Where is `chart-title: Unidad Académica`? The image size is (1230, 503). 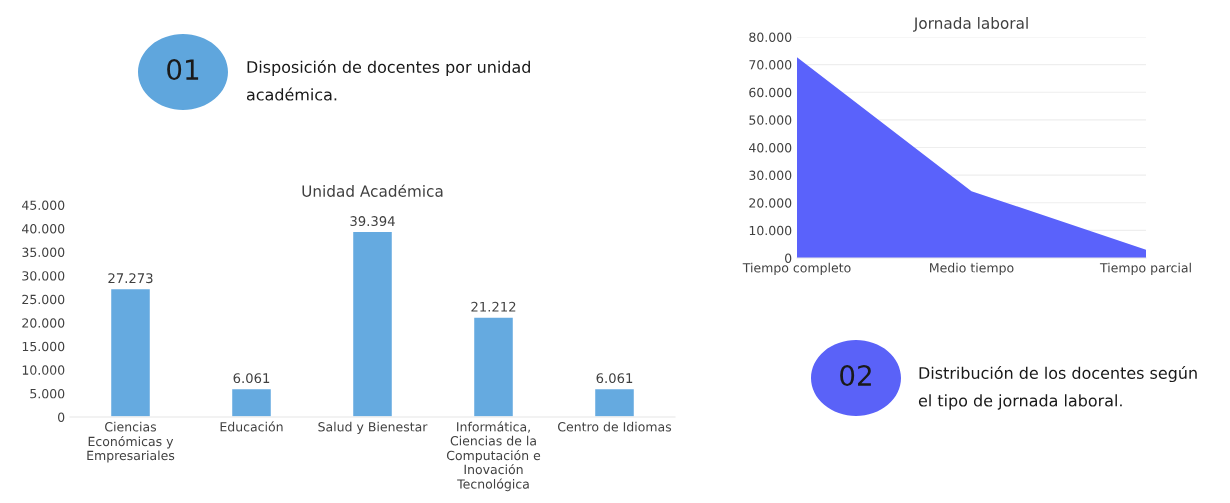 chart-title: Unidad Académica is located at coordinates (372, 190).